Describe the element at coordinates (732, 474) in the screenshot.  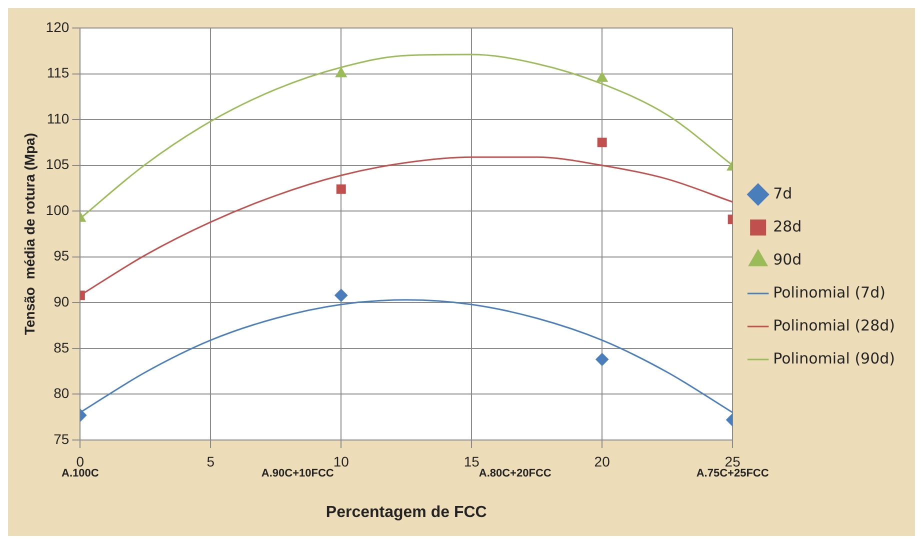
I see `text: A.75C+25FCC` at that location.